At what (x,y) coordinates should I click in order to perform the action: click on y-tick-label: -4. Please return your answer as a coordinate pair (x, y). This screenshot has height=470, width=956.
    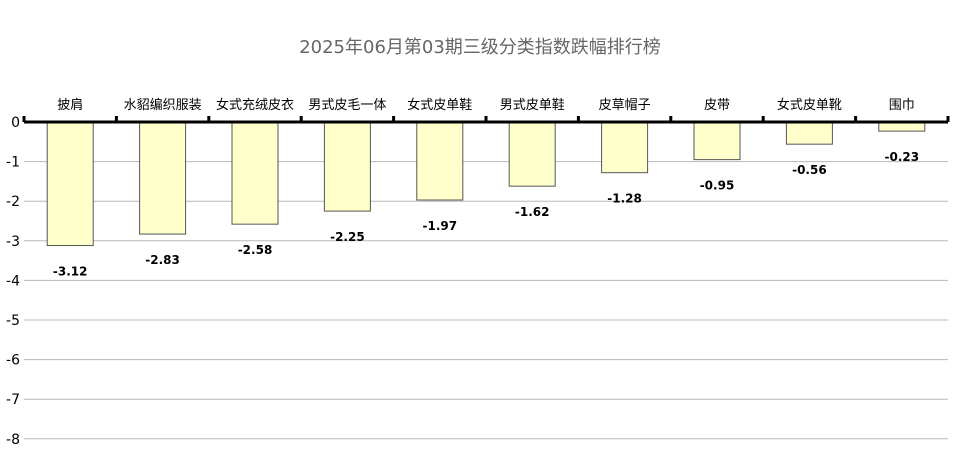
    Looking at the image, I should click on (13, 281).